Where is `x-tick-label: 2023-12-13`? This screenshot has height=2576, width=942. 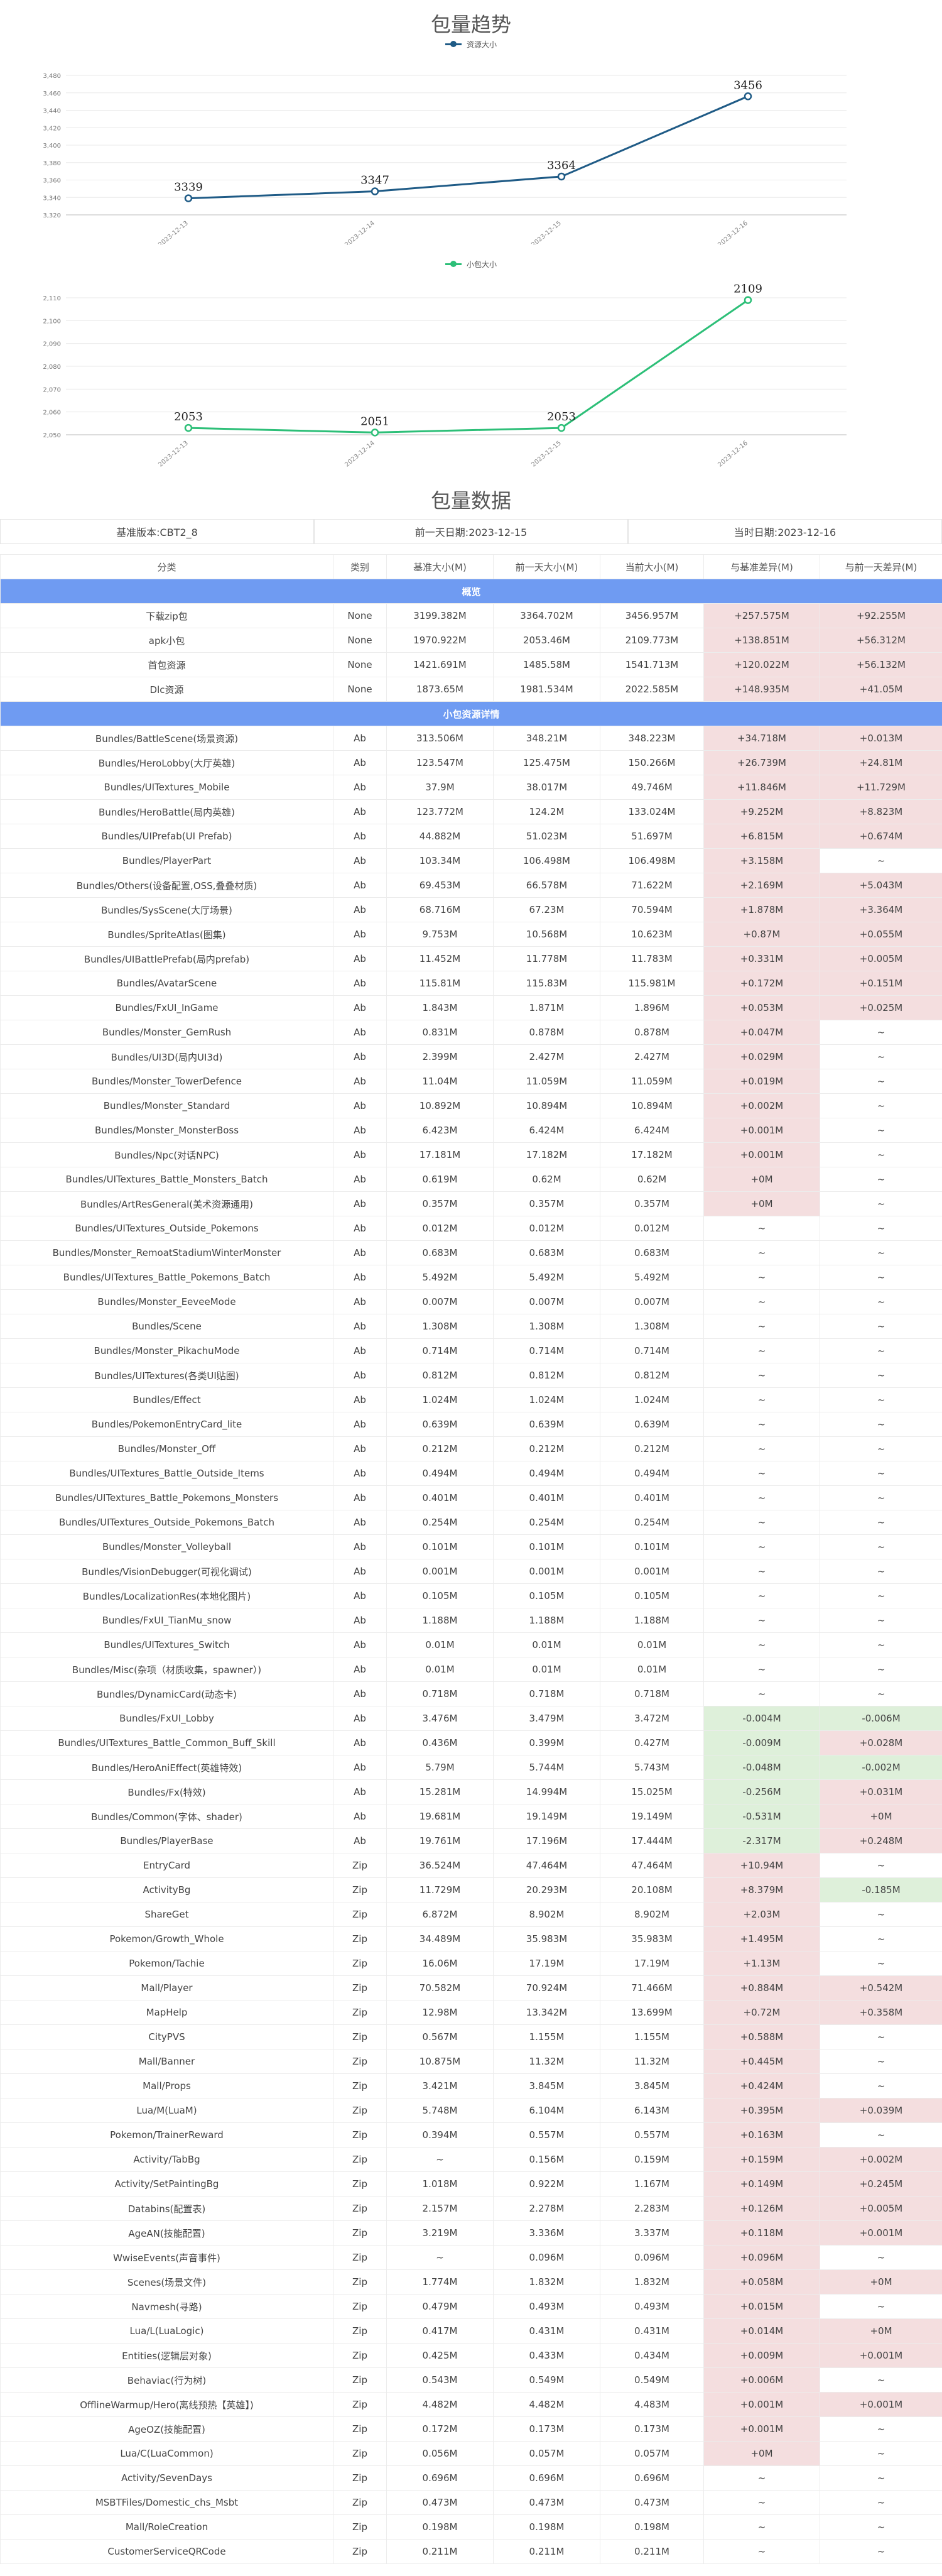
x-tick-label: 2023-12-13 is located at coordinates (174, 455).